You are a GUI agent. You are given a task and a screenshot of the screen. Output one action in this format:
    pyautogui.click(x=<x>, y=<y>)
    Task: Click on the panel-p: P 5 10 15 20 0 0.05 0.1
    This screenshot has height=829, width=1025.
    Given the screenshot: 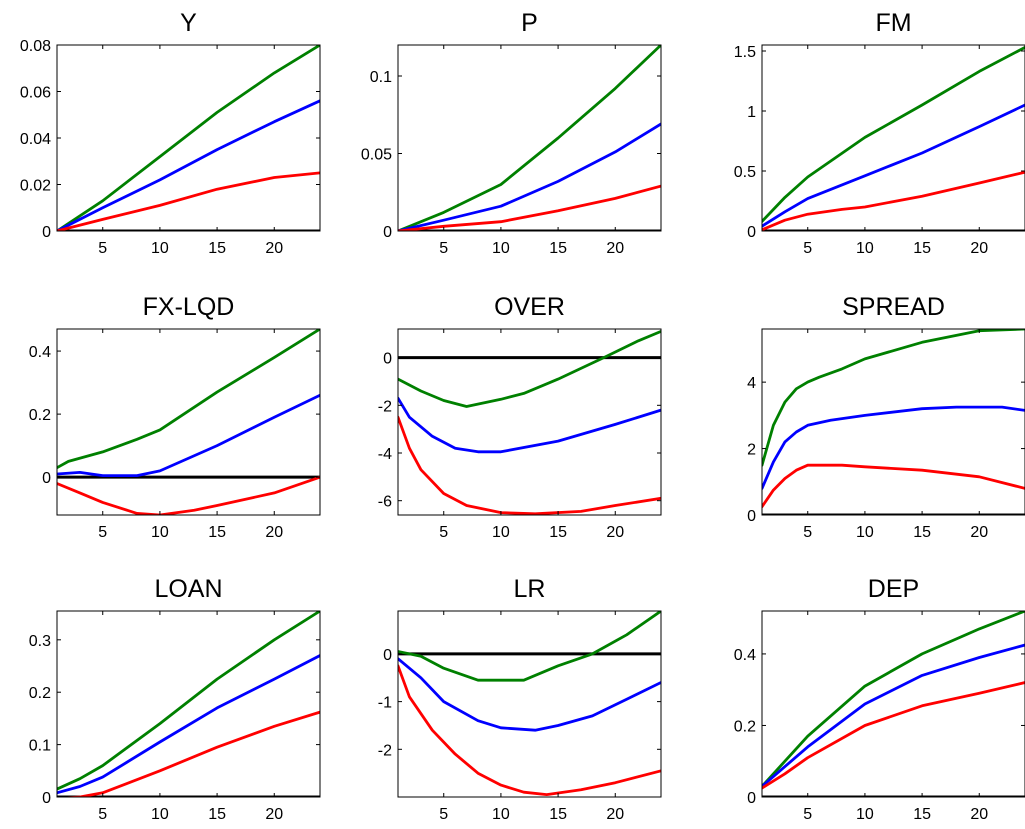 What is the action you would take?
    pyautogui.click(x=511, y=133)
    